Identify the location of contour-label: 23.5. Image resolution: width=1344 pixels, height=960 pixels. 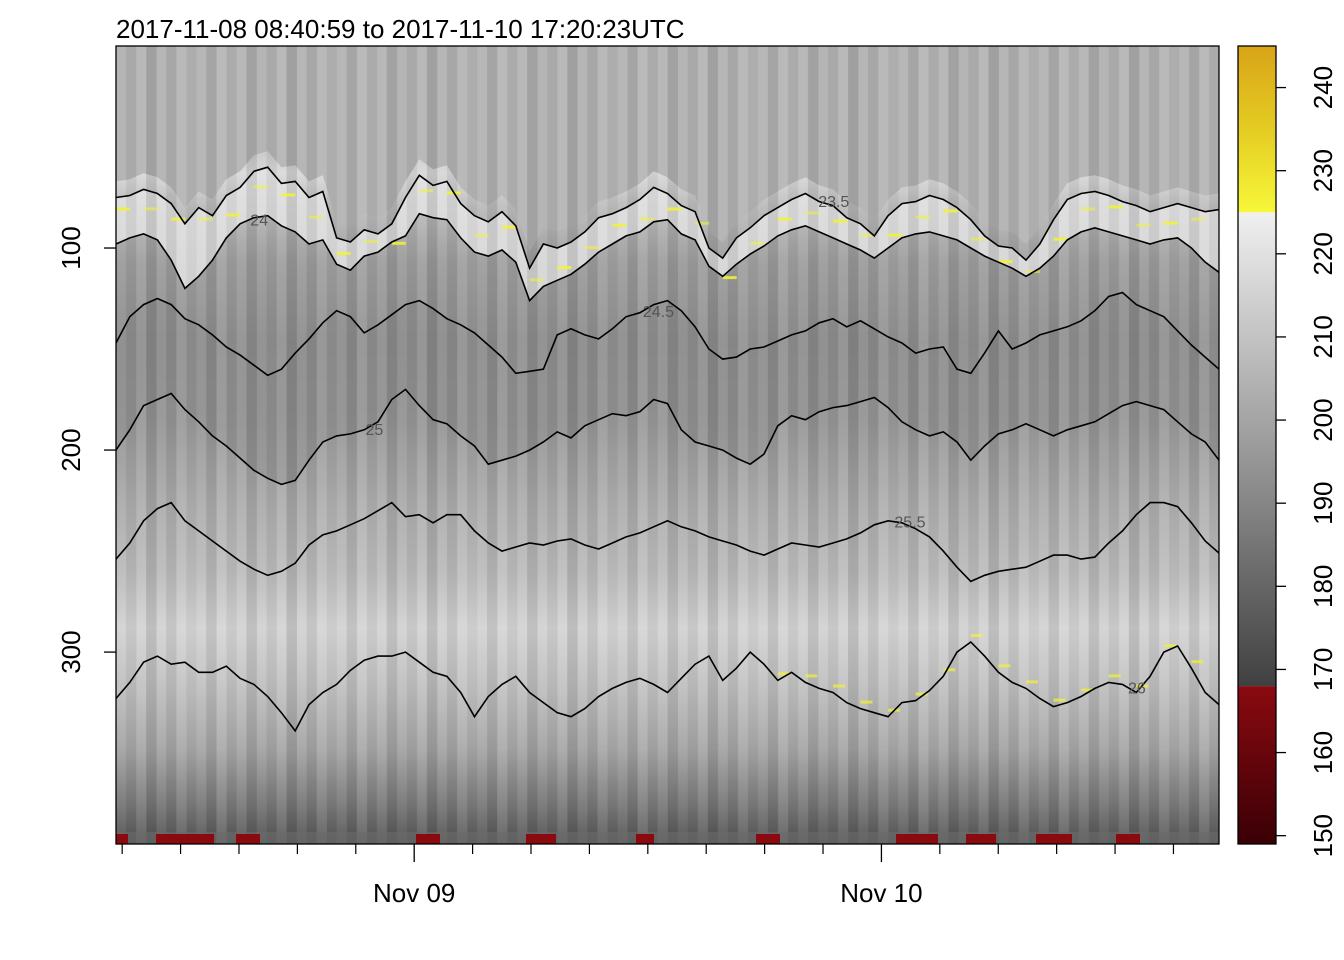
(833, 202).